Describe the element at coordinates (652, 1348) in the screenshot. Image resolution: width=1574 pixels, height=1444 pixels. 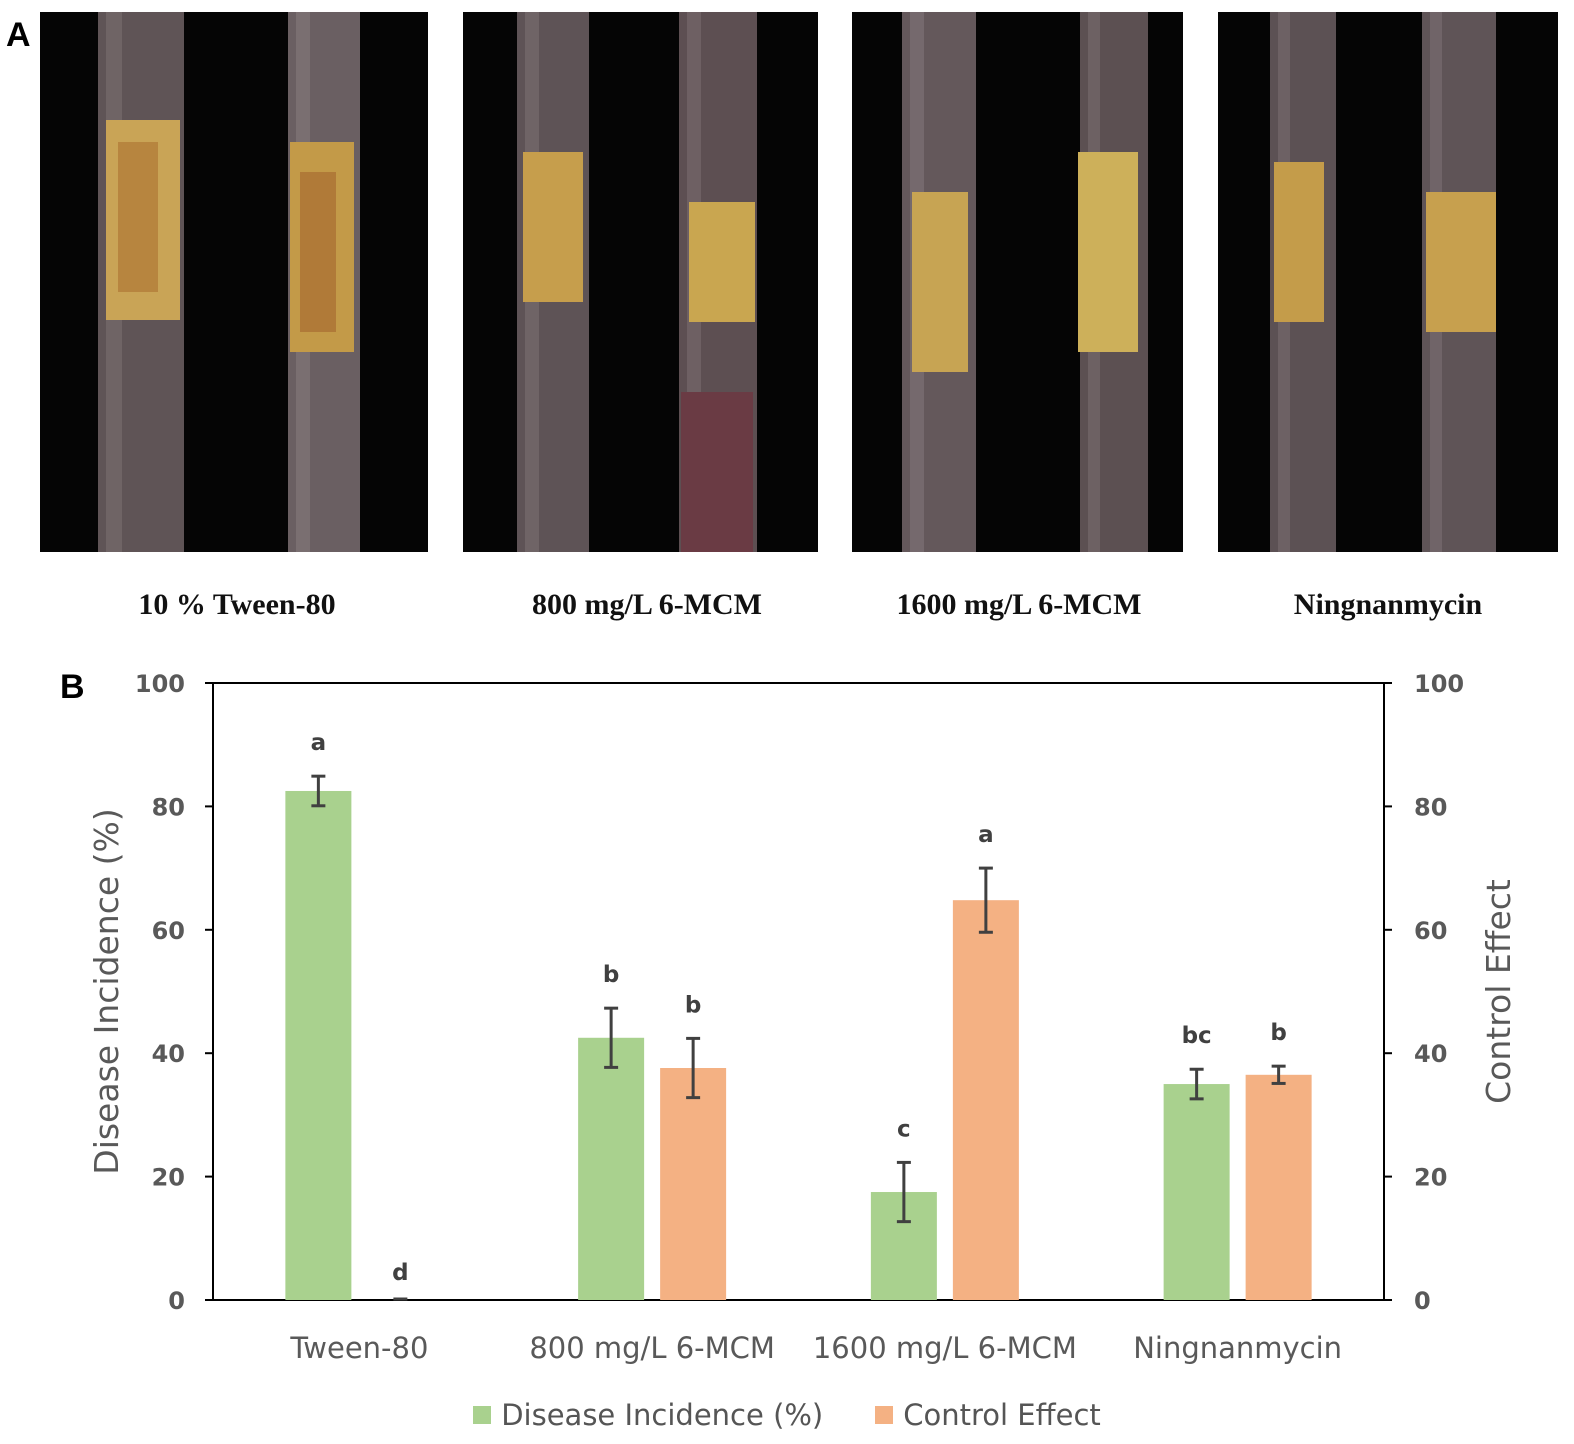
I see `x-tick-label: 800 mg/L 6-MCM` at that location.